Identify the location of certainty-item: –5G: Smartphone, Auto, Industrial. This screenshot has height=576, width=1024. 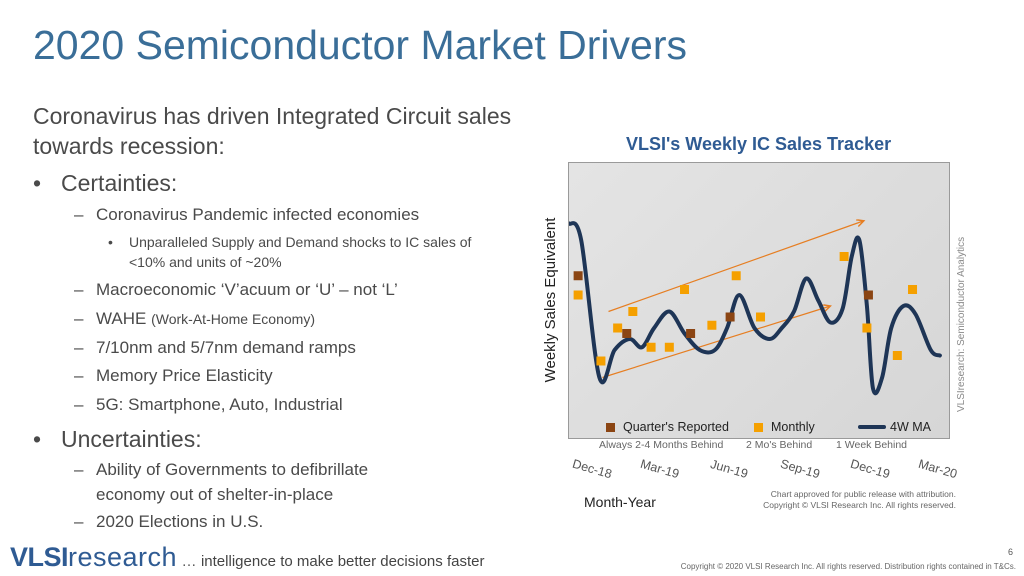
(208, 404).